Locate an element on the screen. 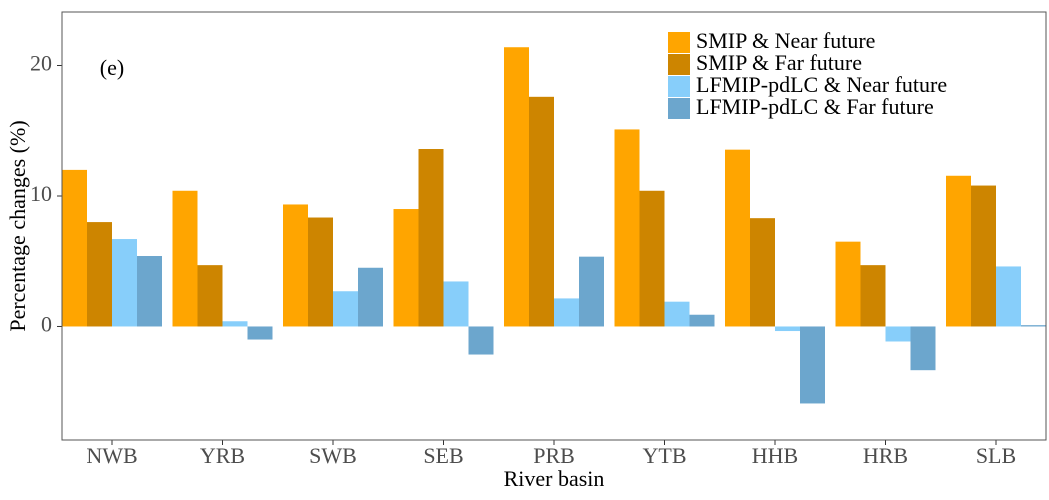 This screenshot has height=500, width=1049. x-tick-label: PRB is located at coordinates (554, 455).